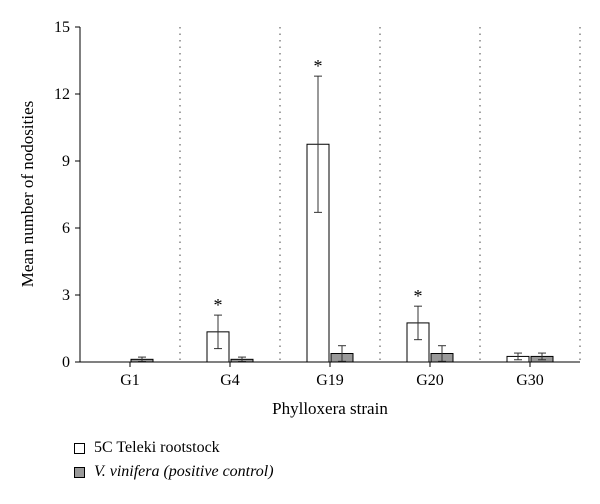  What do you see at coordinates (62, 94) in the screenshot?
I see `y-tick-label: 12` at bounding box center [62, 94].